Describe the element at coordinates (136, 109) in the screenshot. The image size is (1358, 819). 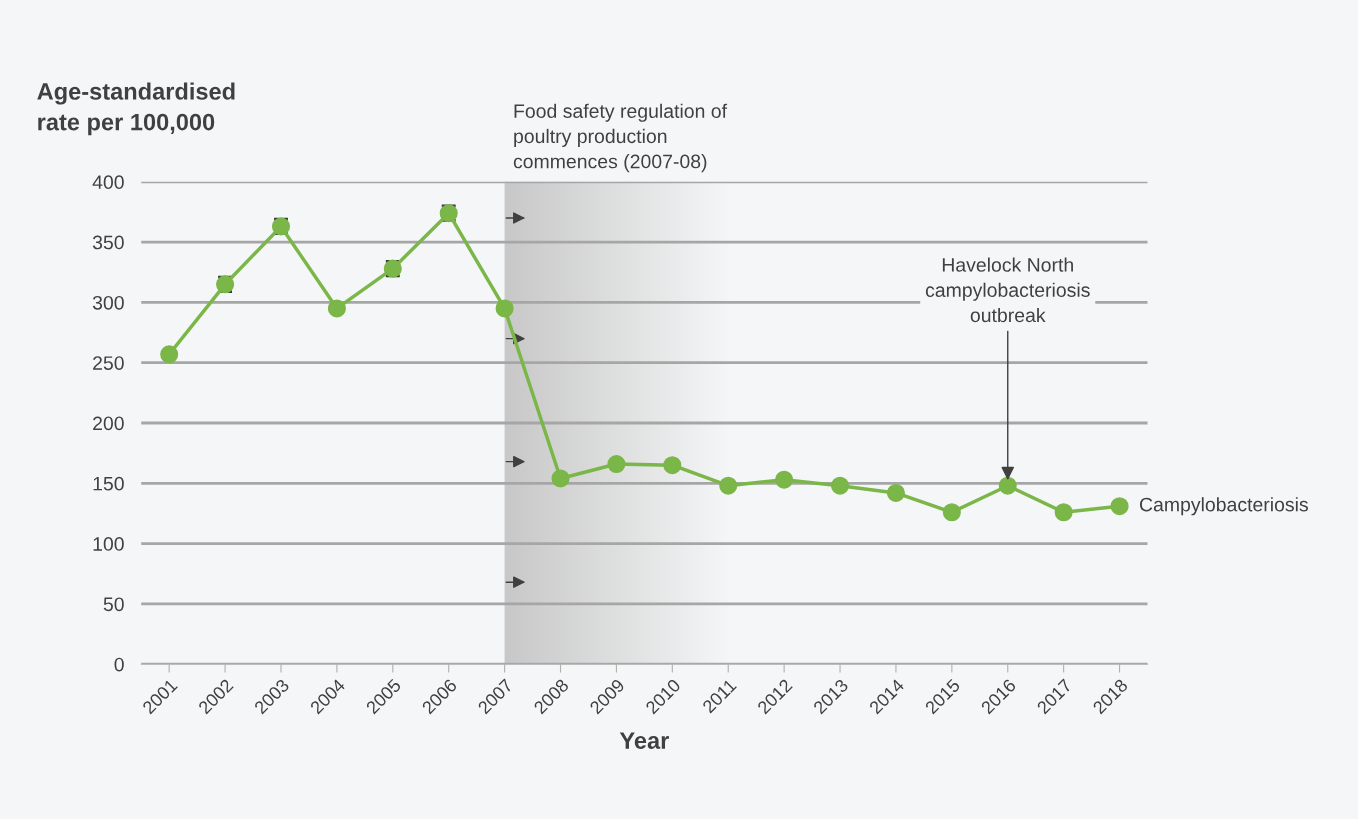
I see `y-axis-title: Age-standardised rate per 100,000` at that location.